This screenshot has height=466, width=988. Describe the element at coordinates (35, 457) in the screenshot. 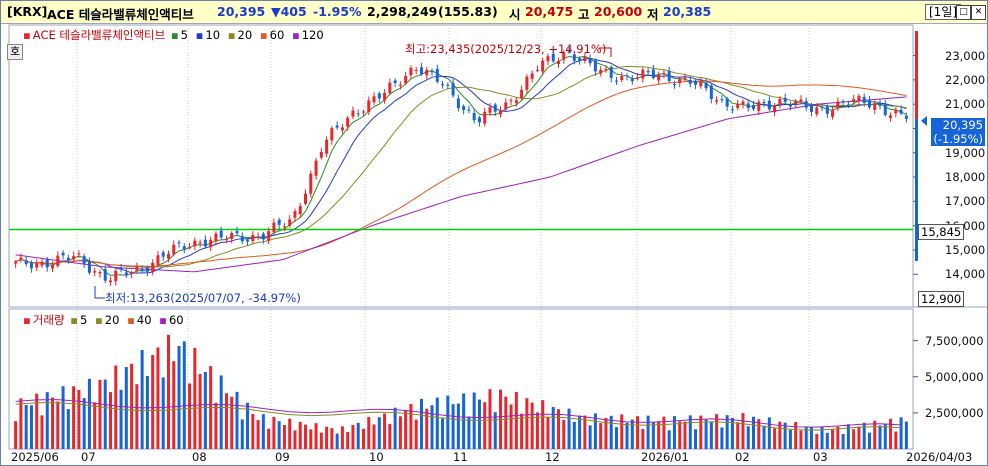

I see `time-axis-label: 2025/06` at that location.